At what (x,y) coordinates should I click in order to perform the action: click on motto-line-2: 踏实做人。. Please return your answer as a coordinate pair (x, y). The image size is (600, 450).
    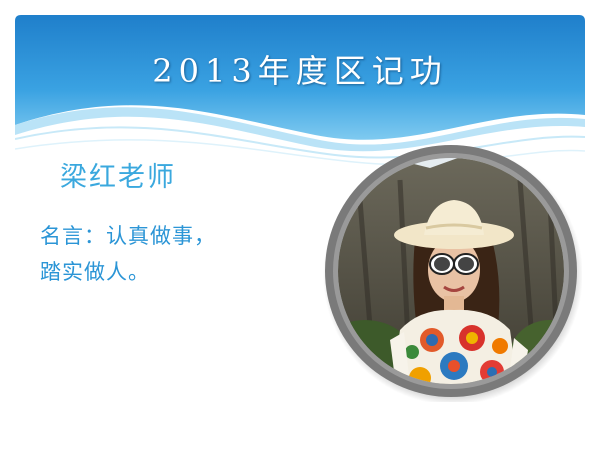
    Looking at the image, I should click on (95, 272).